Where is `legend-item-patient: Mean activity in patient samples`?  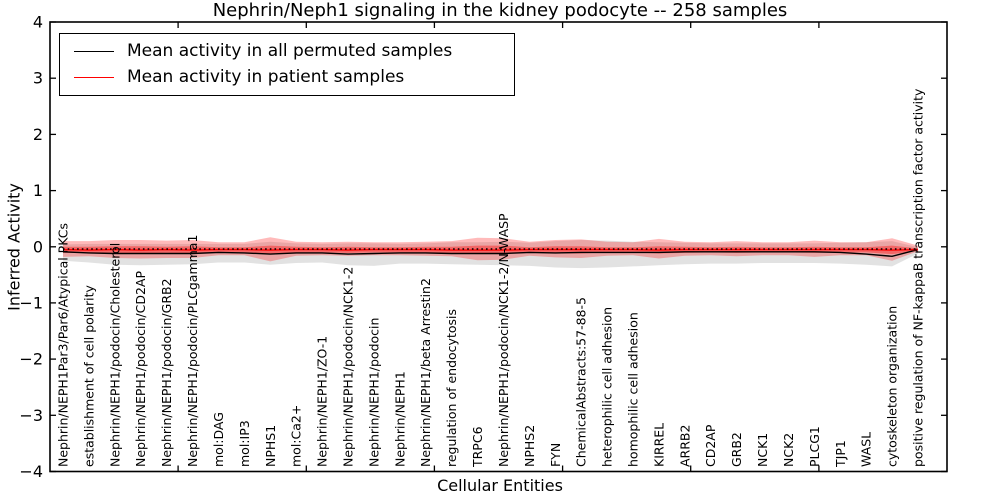 legend-item-patient: Mean activity in patient samples is located at coordinates (287, 76).